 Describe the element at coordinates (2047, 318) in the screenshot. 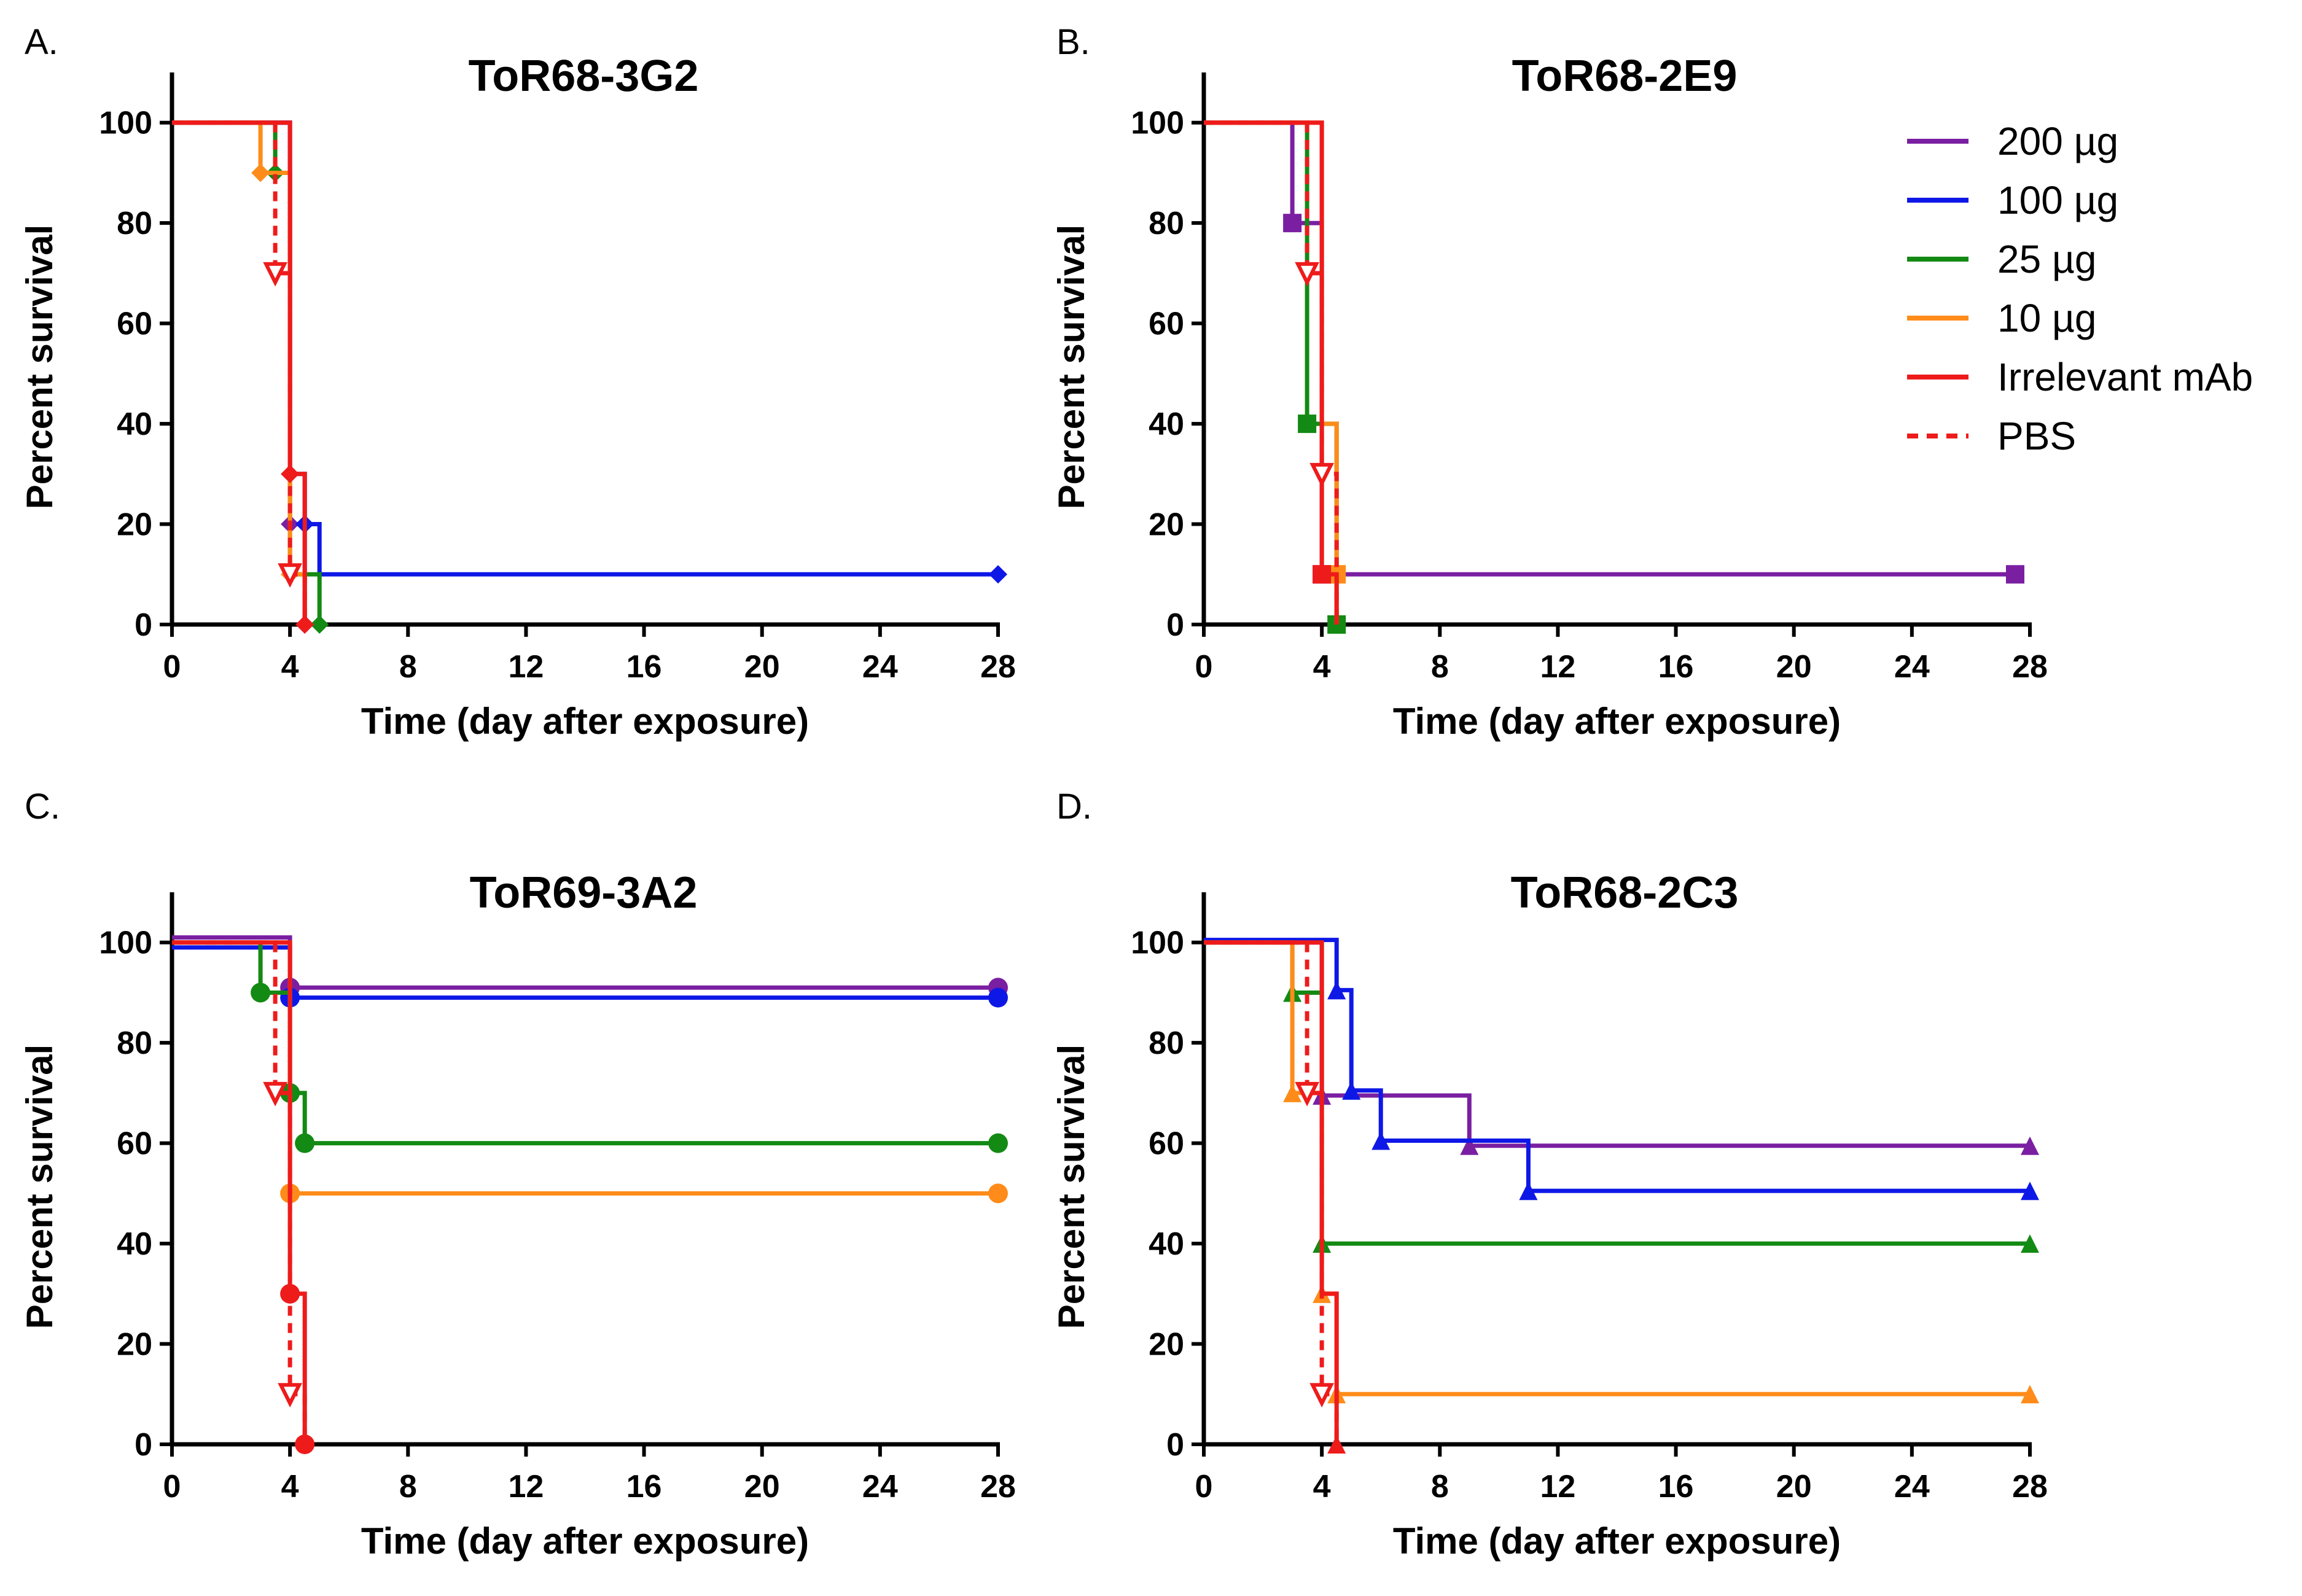

I see `legend-label: 10 µg` at that location.